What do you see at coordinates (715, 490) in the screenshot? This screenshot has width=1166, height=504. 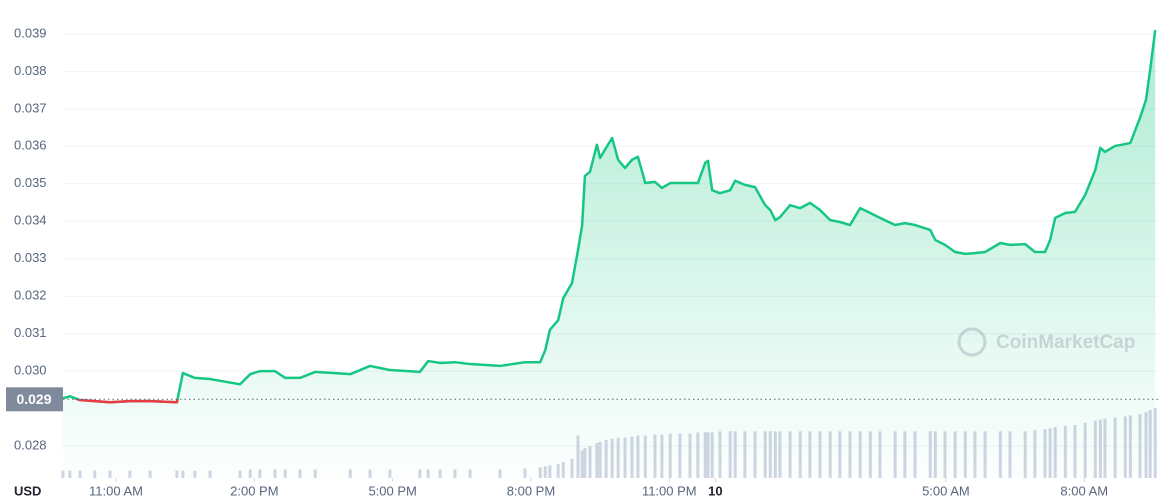 I see `x-tick-label: 10` at bounding box center [715, 490].